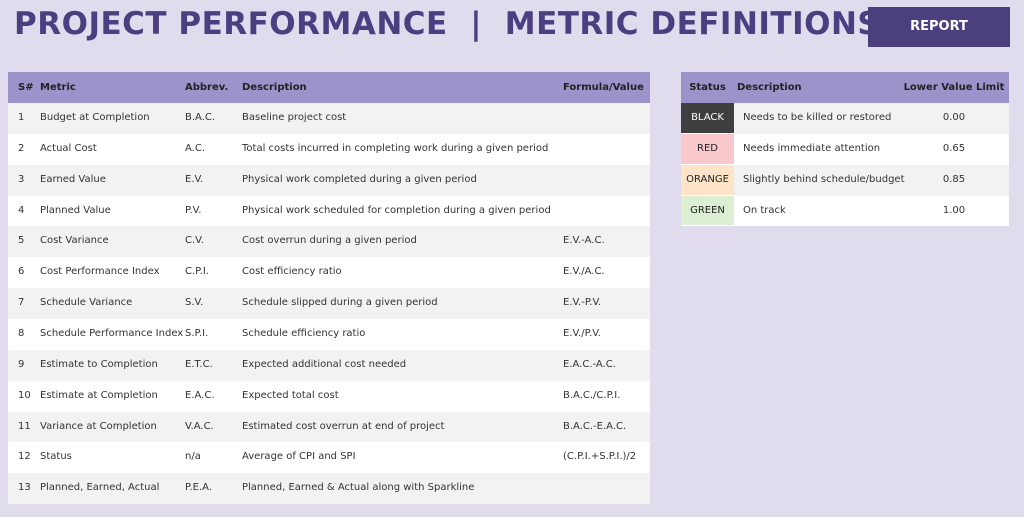 This screenshot has height=517, width=1024. What do you see at coordinates (21, 303) in the screenshot?
I see `table-cell: 7` at bounding box center [21, 303].